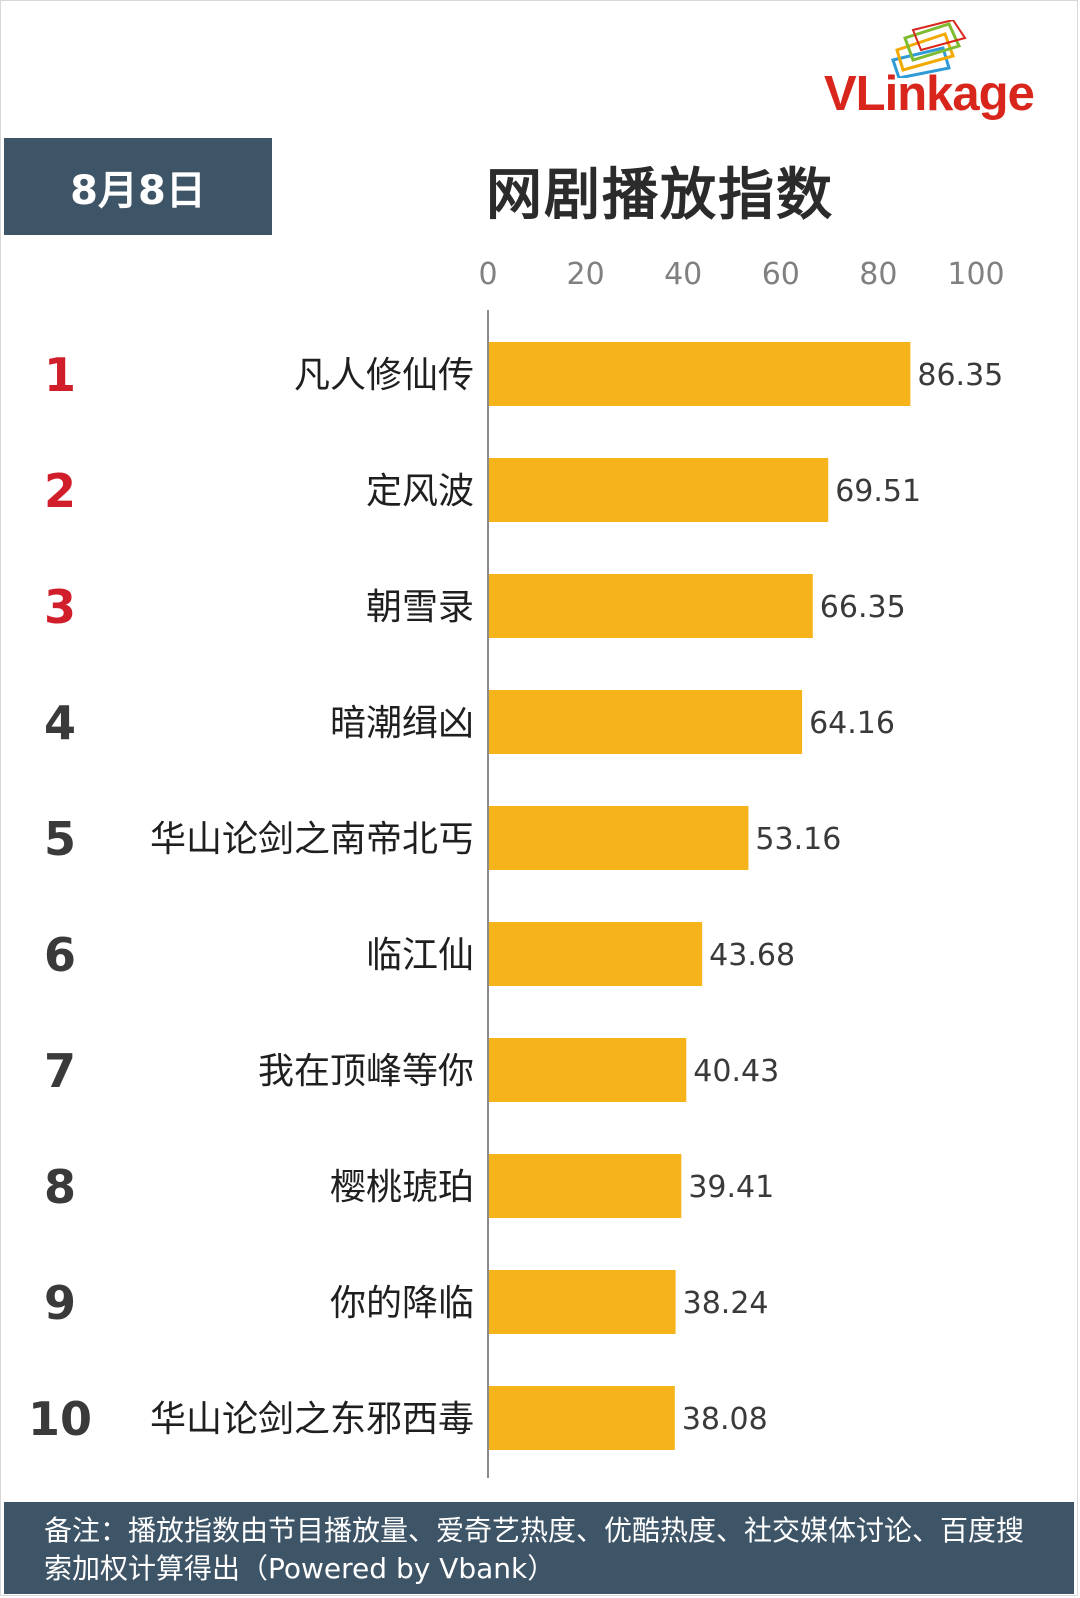 The width and height of the screenshot is (1080, 1598). What do you see at coordinates (402, 1303) in the screenshot?
I see `category-label: 你的降临` at bounding box center [402, 1303].